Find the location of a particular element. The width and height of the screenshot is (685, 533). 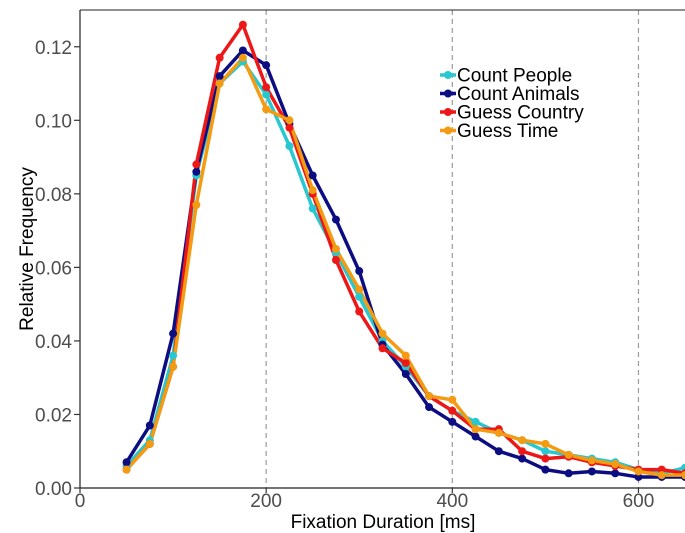

legend-label-guess-country: Guess Country is located at coordinates (520, 113).